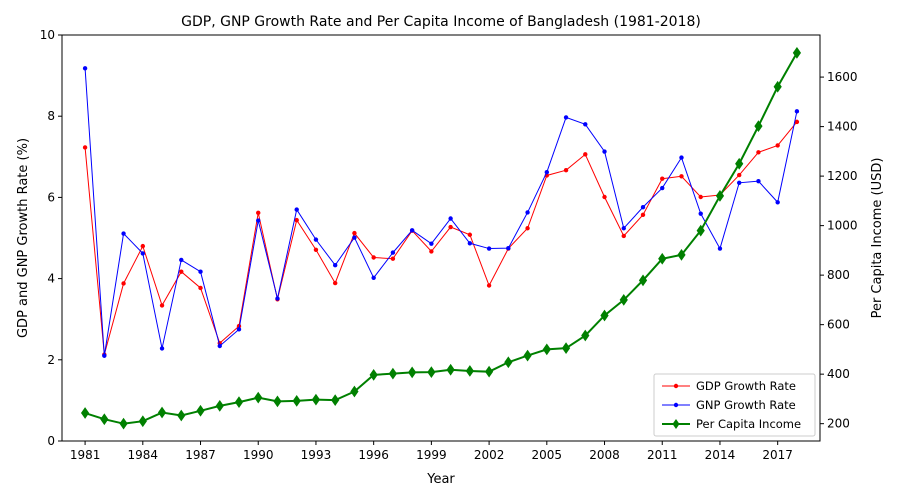  What do you see at coordinates (676, 405) in the screenshot?
I see `legend-marker-gnp-growth-rate` at bounding box center [676, 405].